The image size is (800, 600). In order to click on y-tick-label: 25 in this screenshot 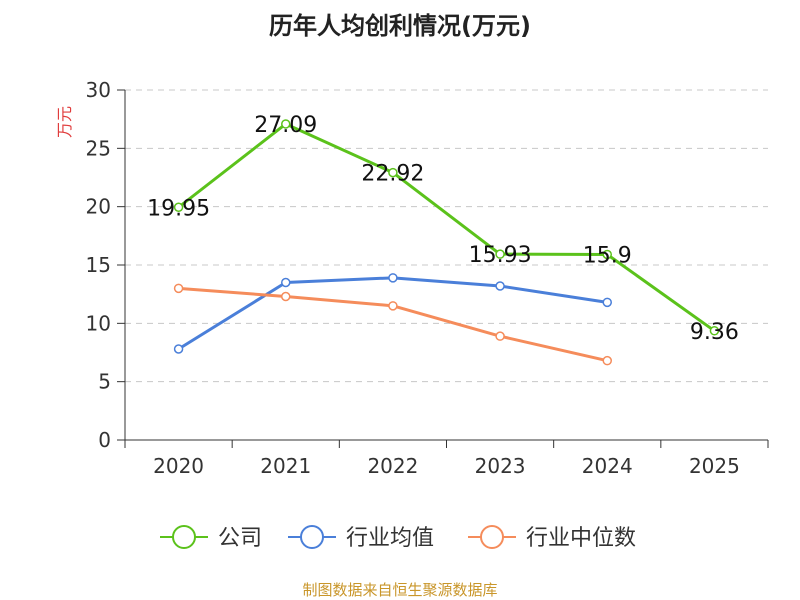, I will do `click(98, 148)`.